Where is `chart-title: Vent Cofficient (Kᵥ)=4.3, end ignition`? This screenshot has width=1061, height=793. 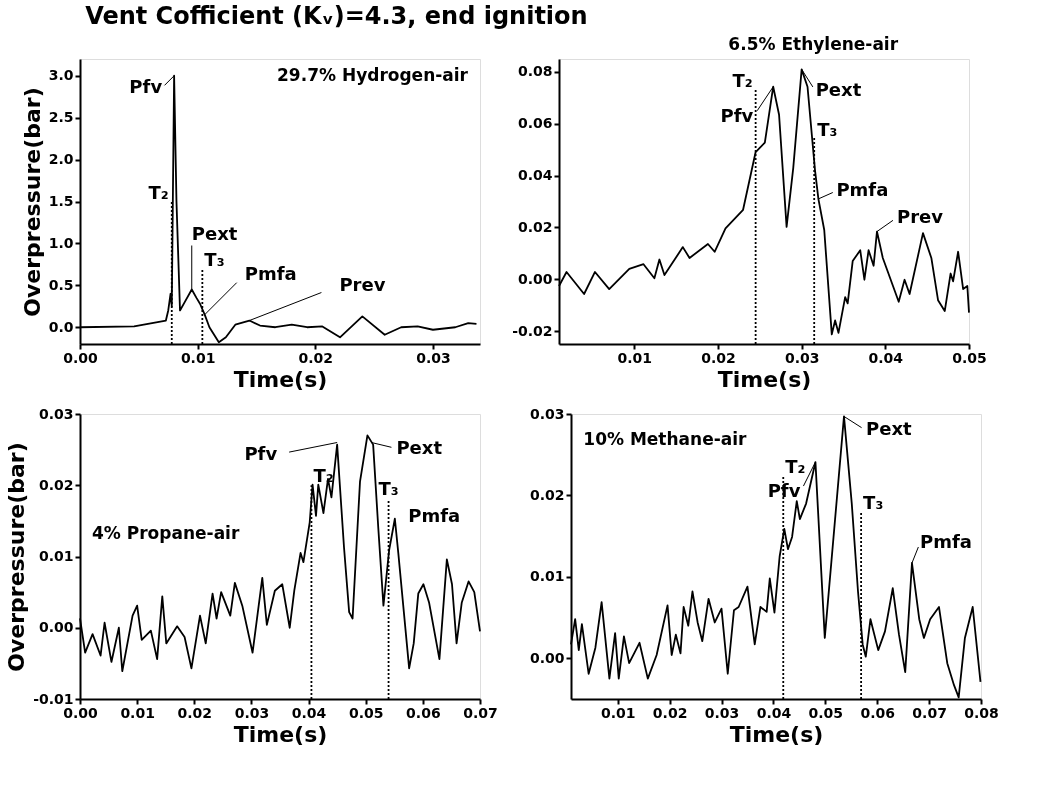 chart-title: Vent Cofficient (Kᵥ)=4.3, end ignition is located at coordinates (336, 16).